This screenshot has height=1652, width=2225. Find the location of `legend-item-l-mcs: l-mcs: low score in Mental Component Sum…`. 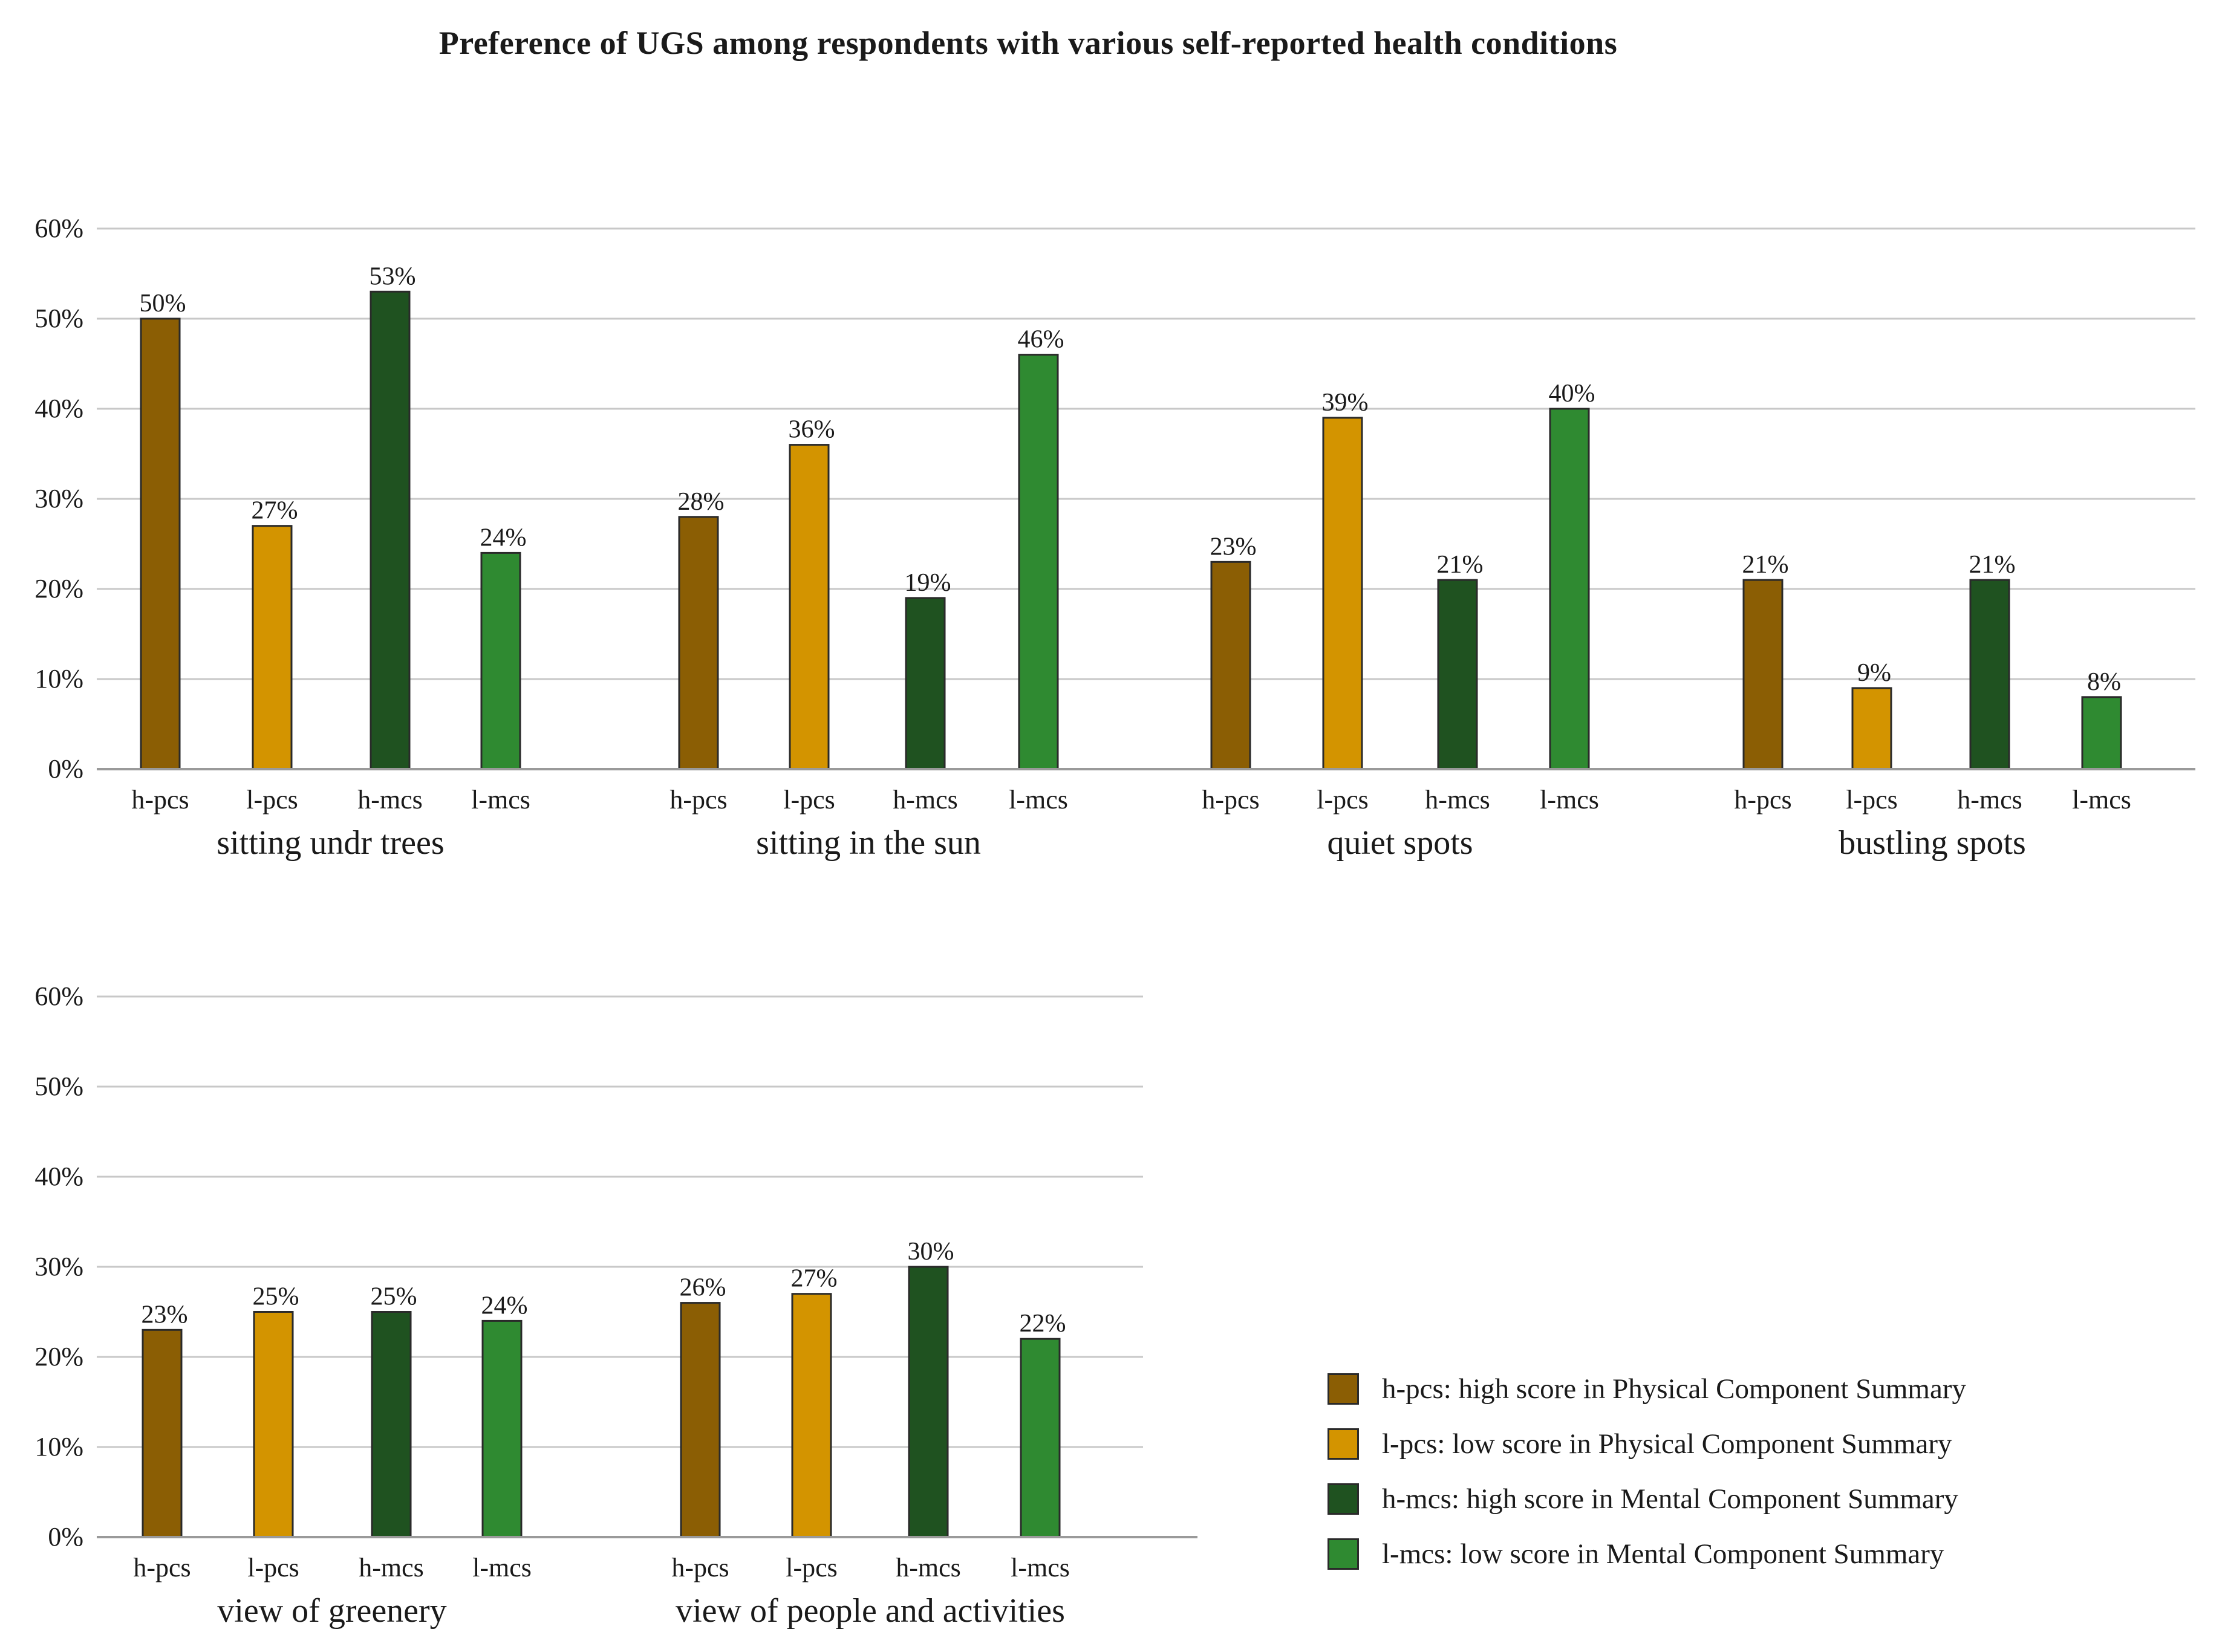

legend-item-l-mcs: l-mcs: low score in Mental Component Sum… is located at coordinates (1647, 1554).